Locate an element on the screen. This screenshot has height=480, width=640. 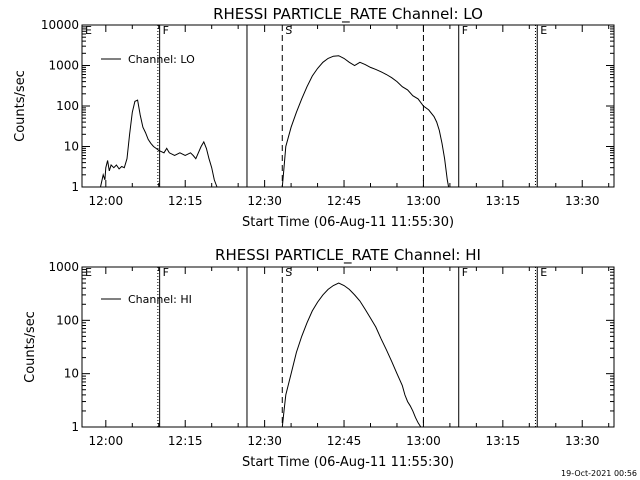
chart-title: RHESSI PARTICLE_RATE Channel: HI is located at coordinates (348, 255).